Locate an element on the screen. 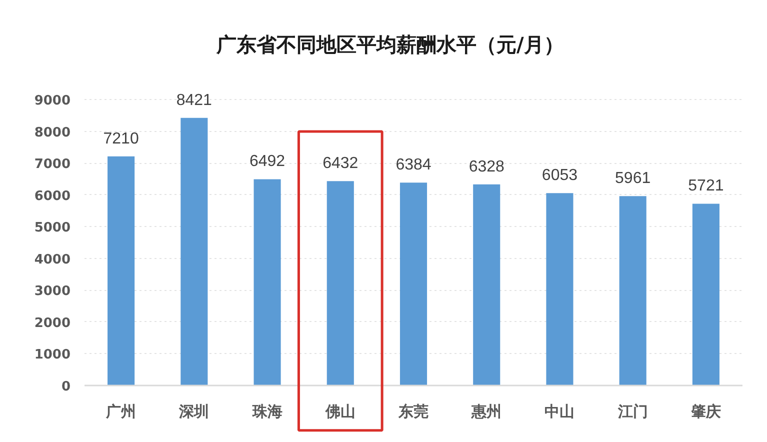 The image size is (767, 442). y-tick-label: 9000 is located at coordinates (52, 101).